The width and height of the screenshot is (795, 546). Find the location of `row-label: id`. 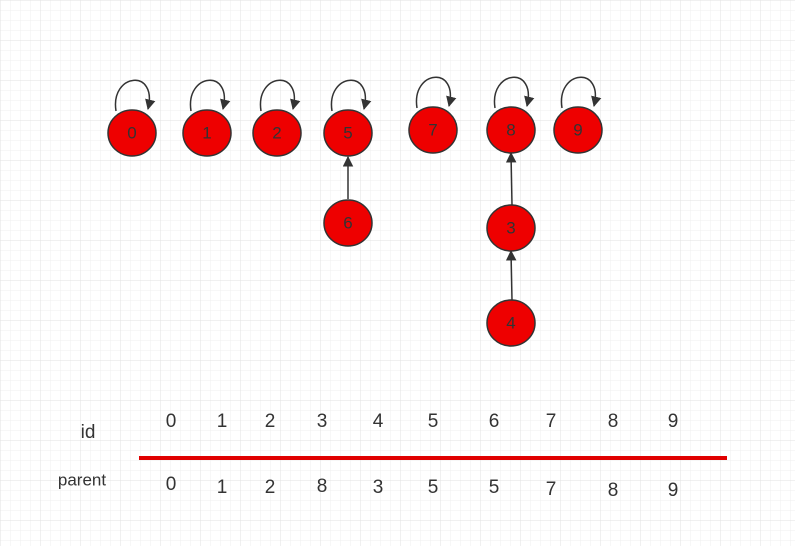

row-label: id is located at coordinates (88, 432).